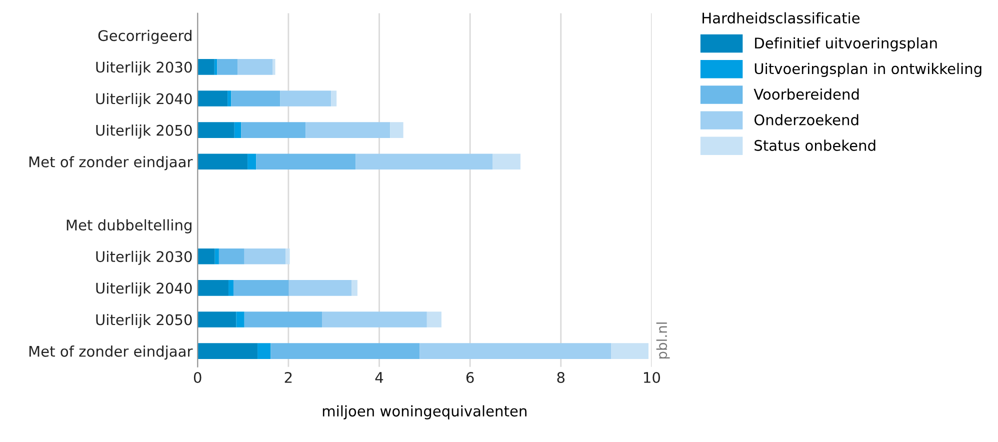 The image size is (998, 442). I want to click on x-tick-label: 6, so click(470, 378).